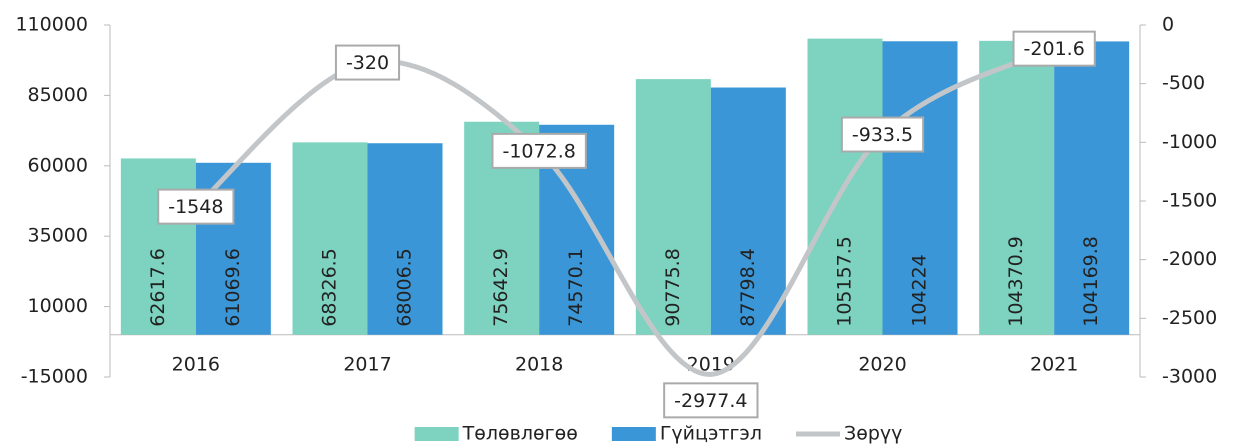 The width and height of the screenshot is (1237, 445). Describe the element at coordinates (1054, 365) in the screenshot. I see `x-tick-label: 2021` at that location.